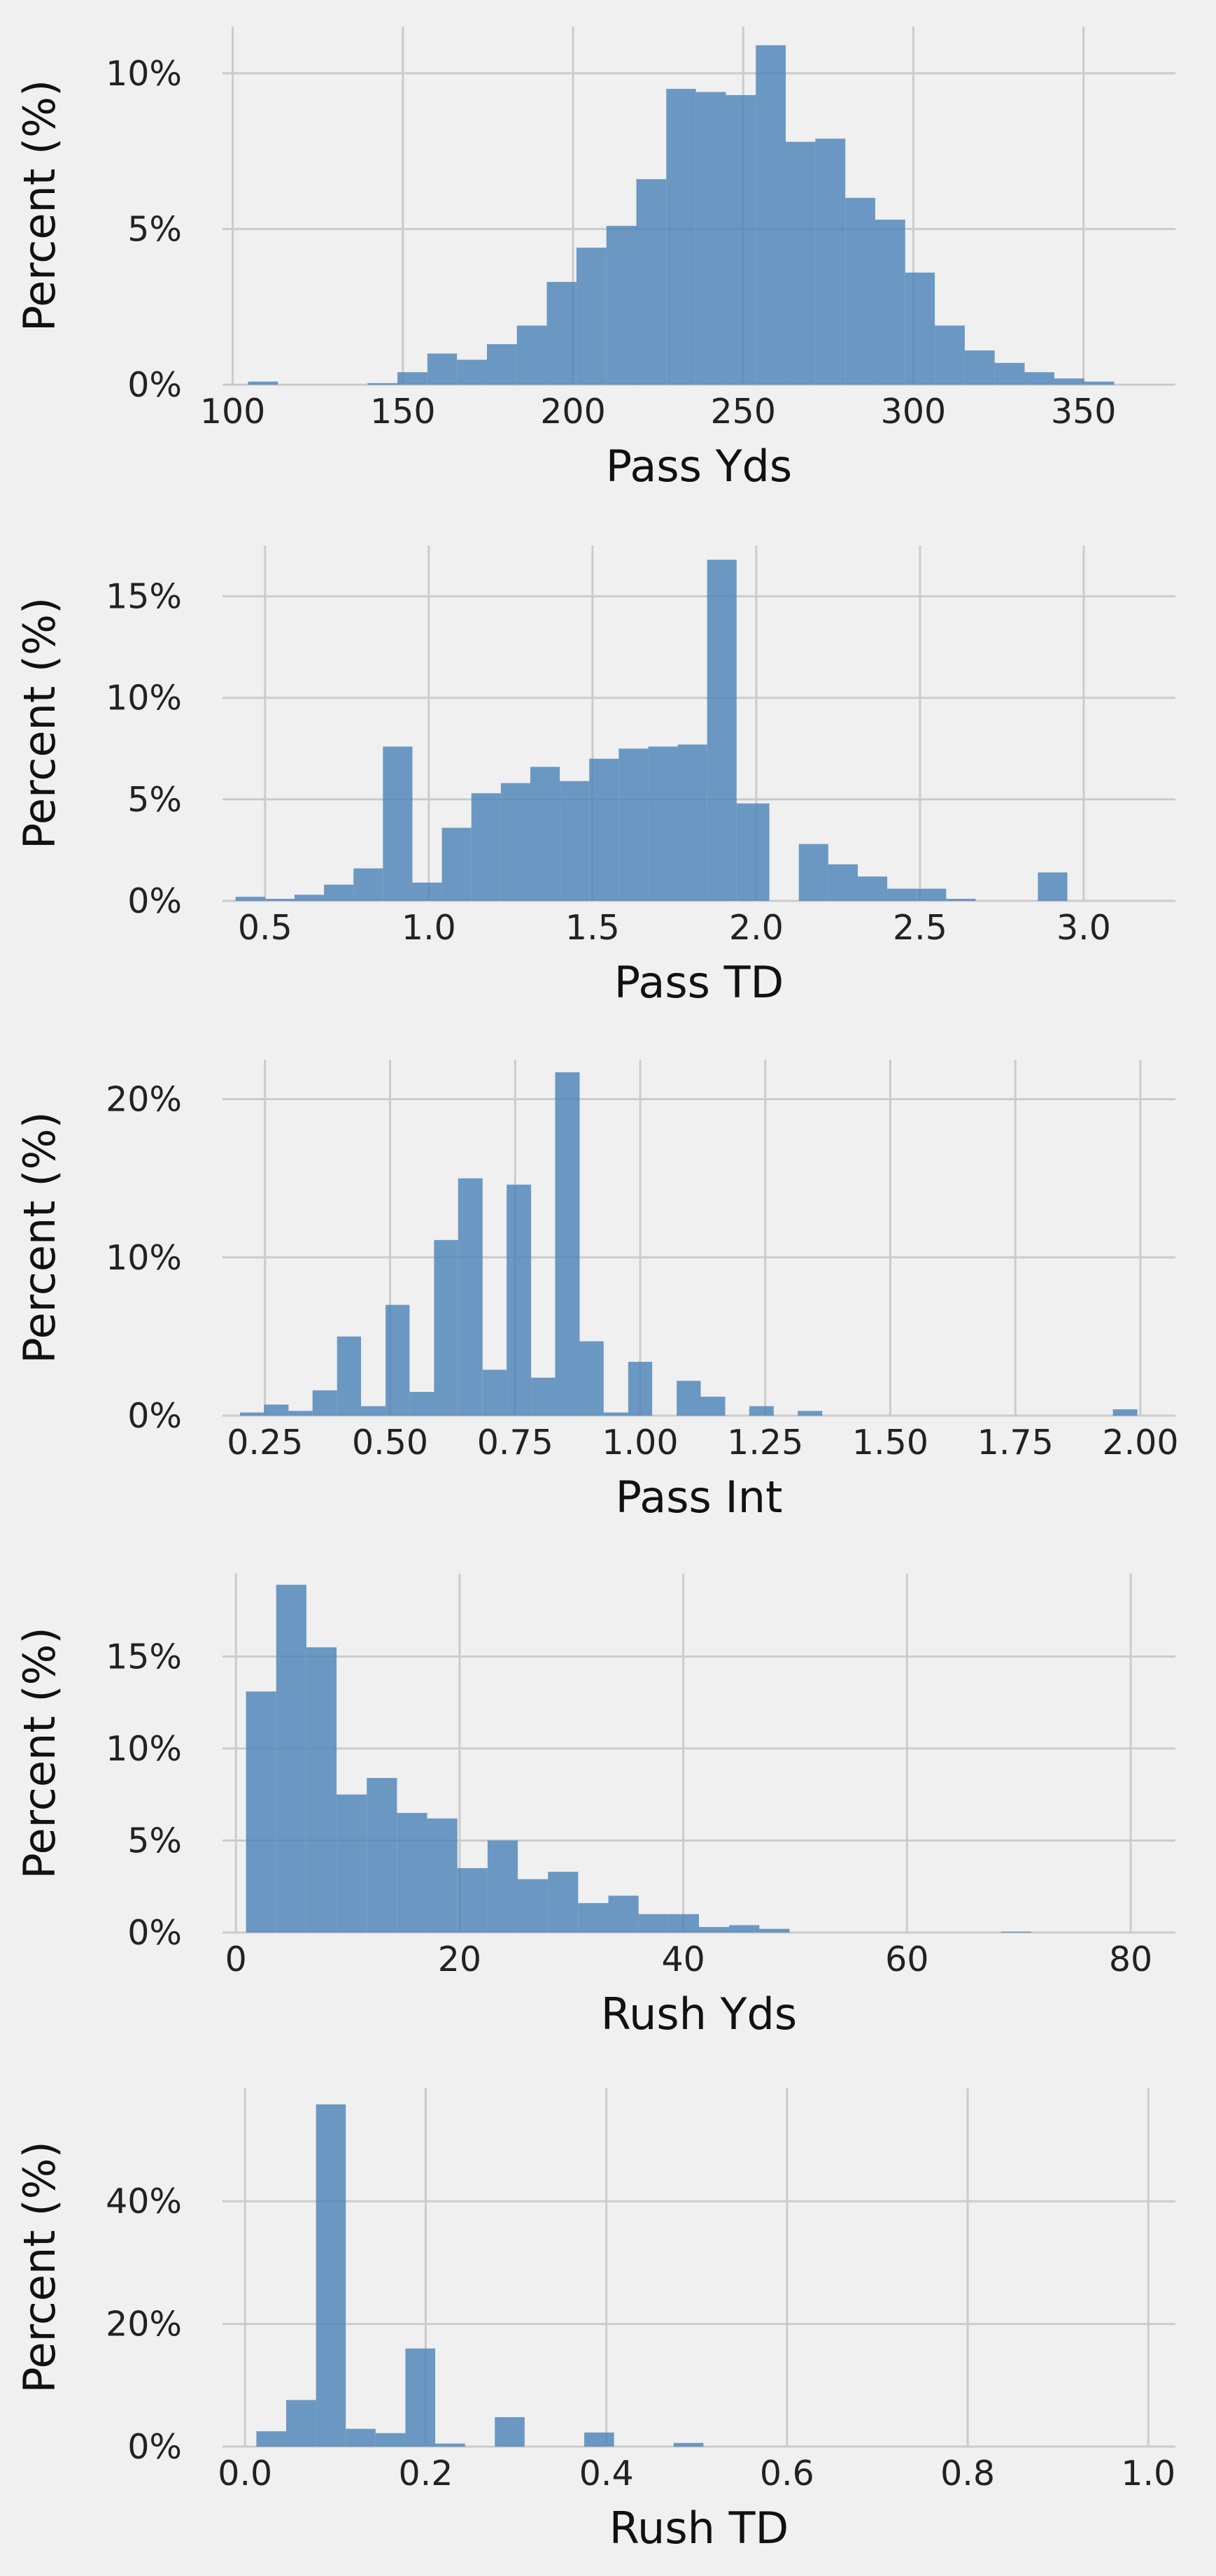  I want to click on x-tick-label: 200, so click(573, 412).